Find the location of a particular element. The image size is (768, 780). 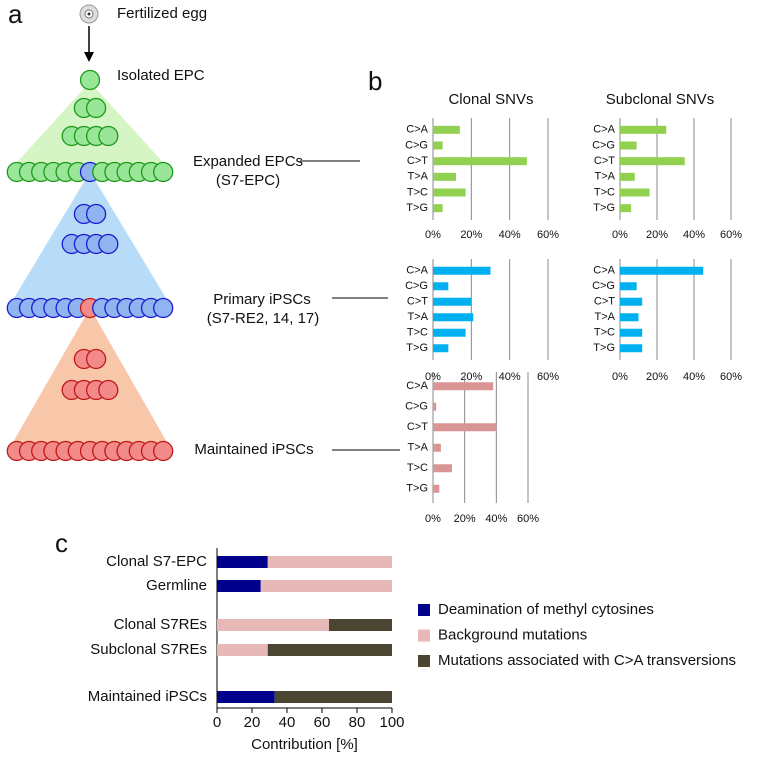

x-axis-label: Contribution [%] is located at coordinates (304, 744).